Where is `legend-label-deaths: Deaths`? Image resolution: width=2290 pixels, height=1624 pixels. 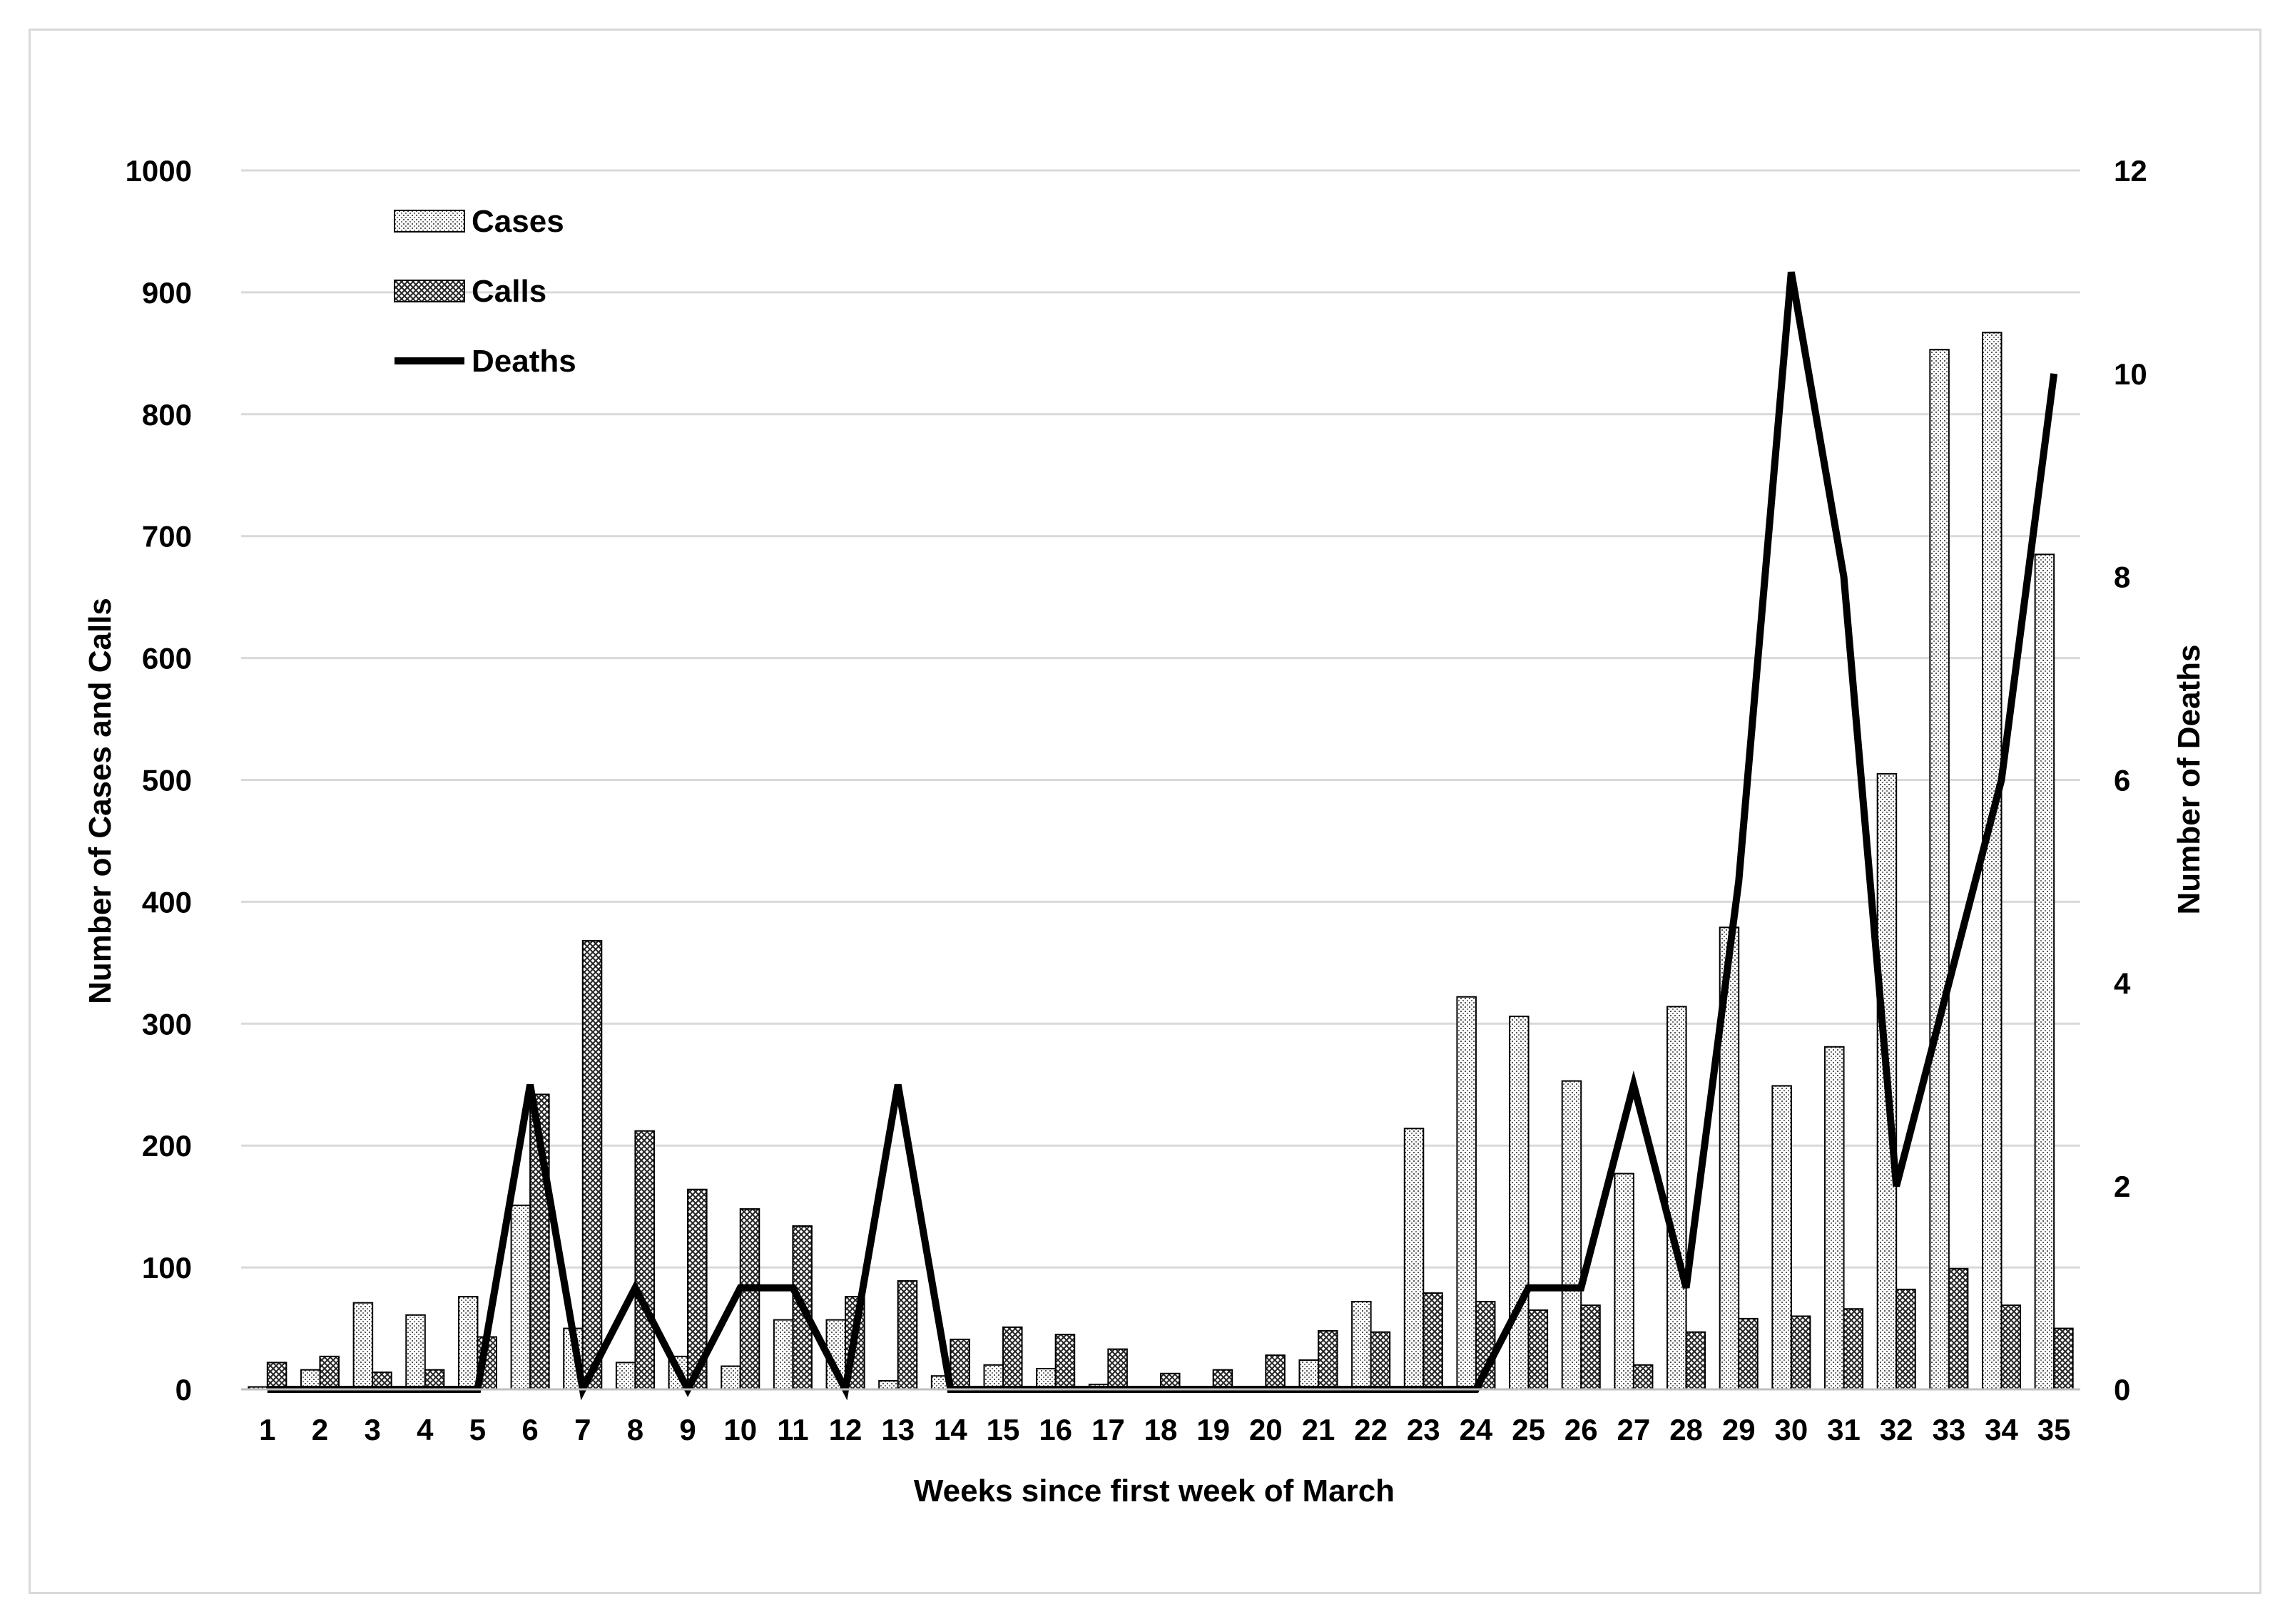
legend-label-deaths: Deaths is located at coordinates (524, 361).